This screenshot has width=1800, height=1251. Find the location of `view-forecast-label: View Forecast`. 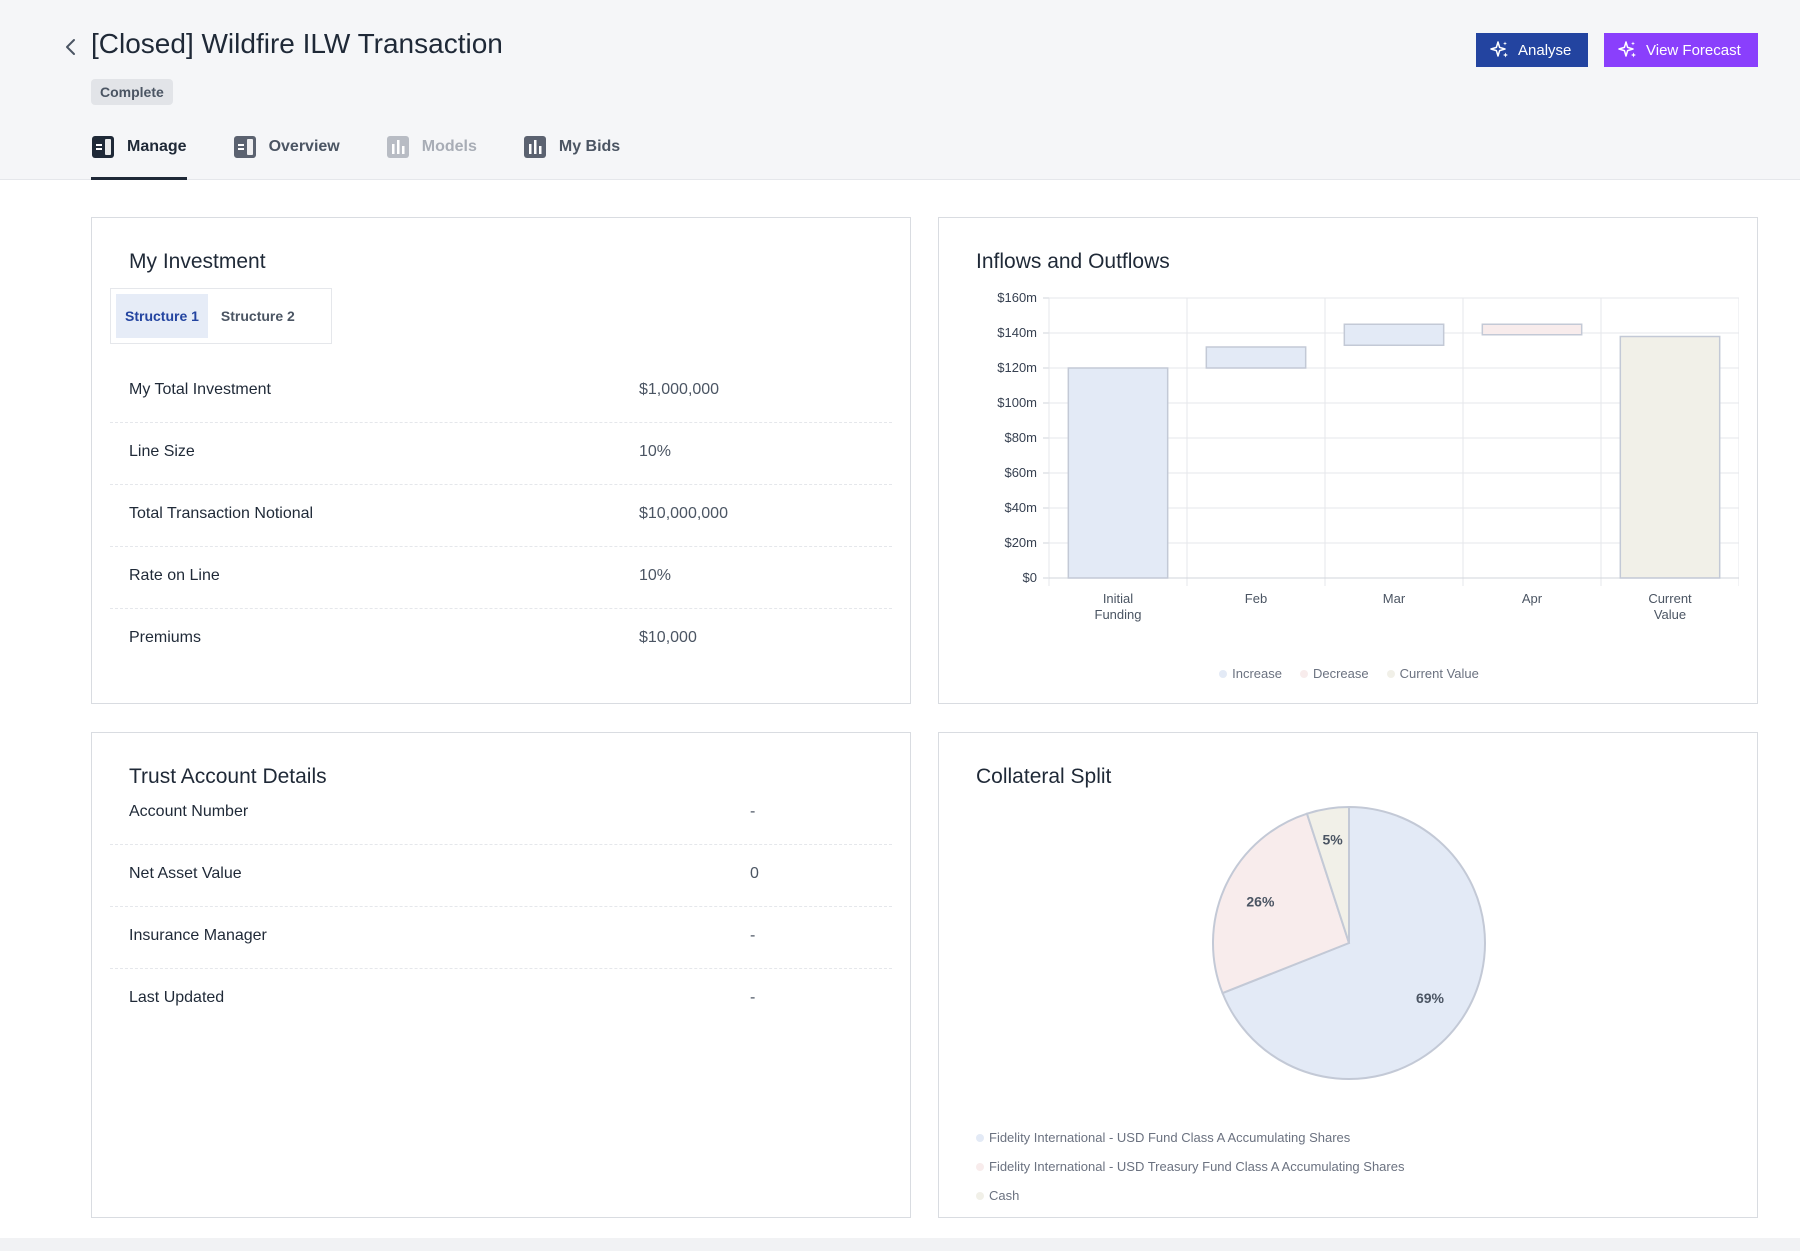

view-forecast-label: View Forecast is located at coordinates (1693, 50).